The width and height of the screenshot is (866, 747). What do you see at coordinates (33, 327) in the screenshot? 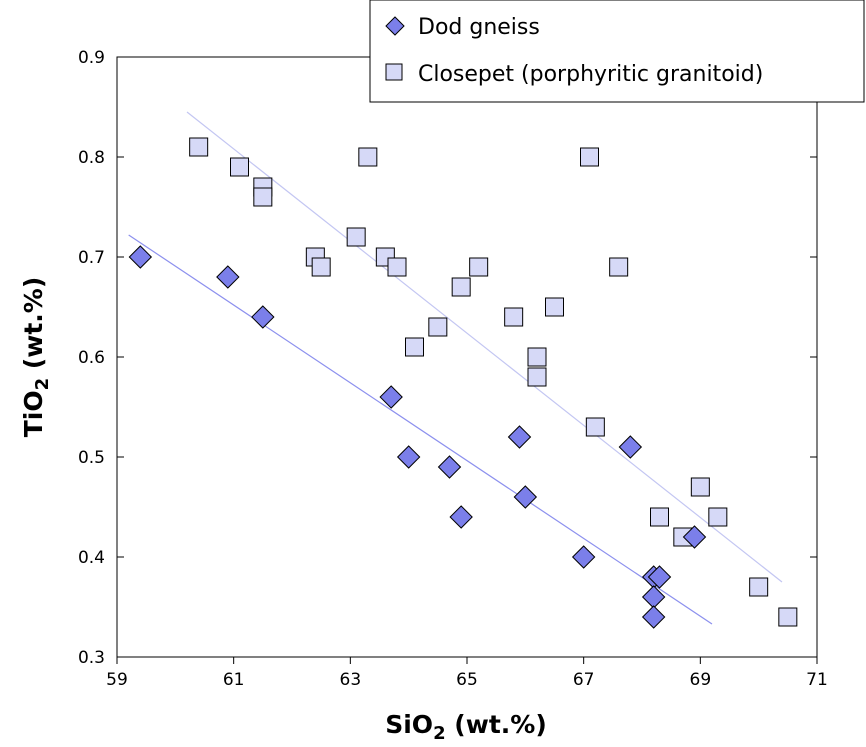
I see `y-axis-title-unit: (wt.%)` at bounding box center [33, 327].